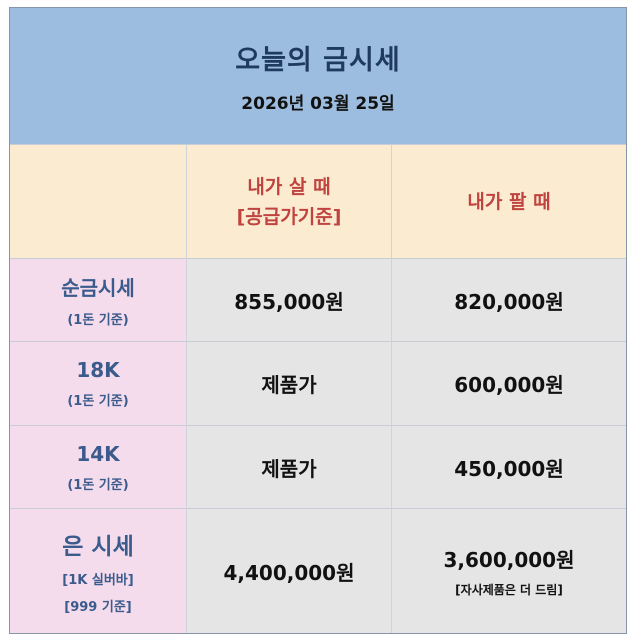 The height and width of the screenshot is (641, 636). I want to click on price-value: 3,600,000원, so click(509, 560).